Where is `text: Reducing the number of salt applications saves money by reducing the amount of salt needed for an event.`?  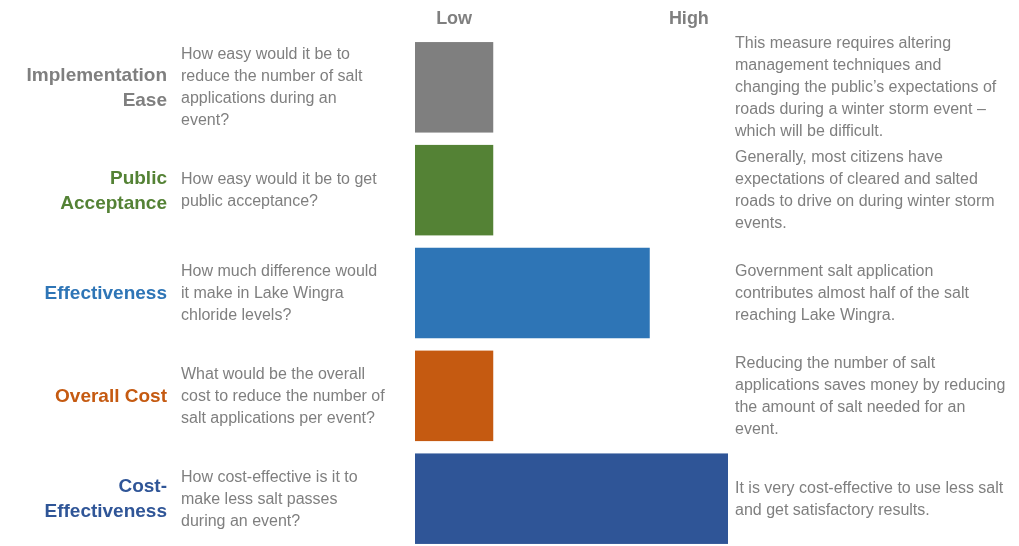
text: Reducing the number of salt applications saves money by reducing the amount of salt needed for an event. is located at coordinates (870, 395).